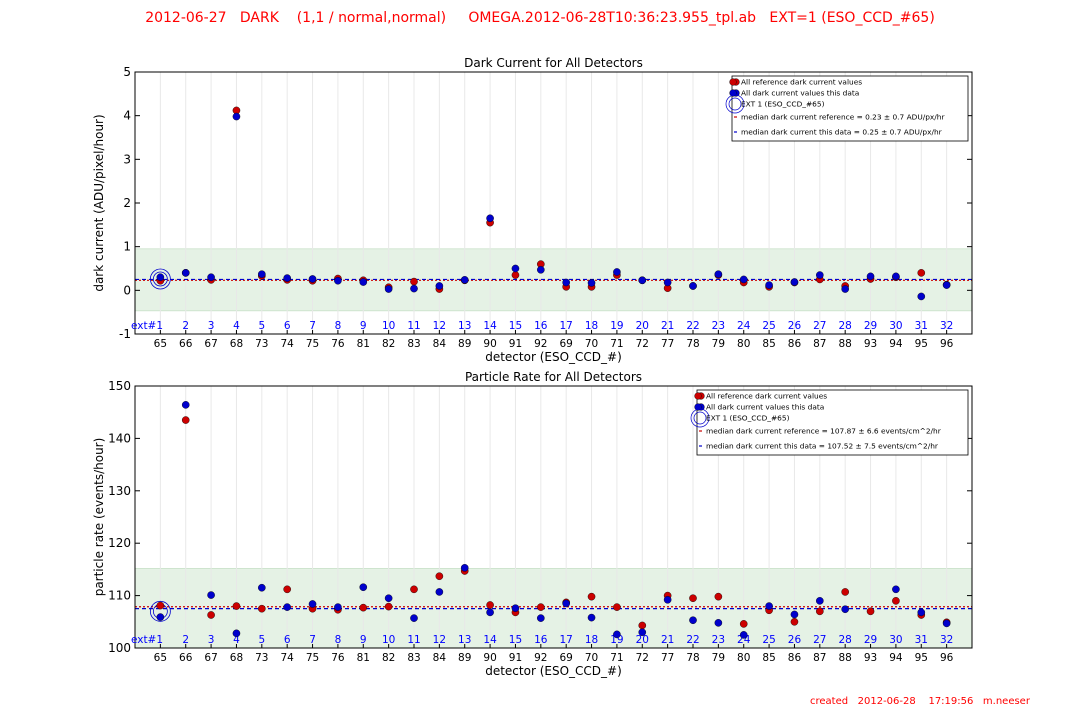 The image size is (1080, 720). I want to click on x-tick-label: 71, so click(616, 658).